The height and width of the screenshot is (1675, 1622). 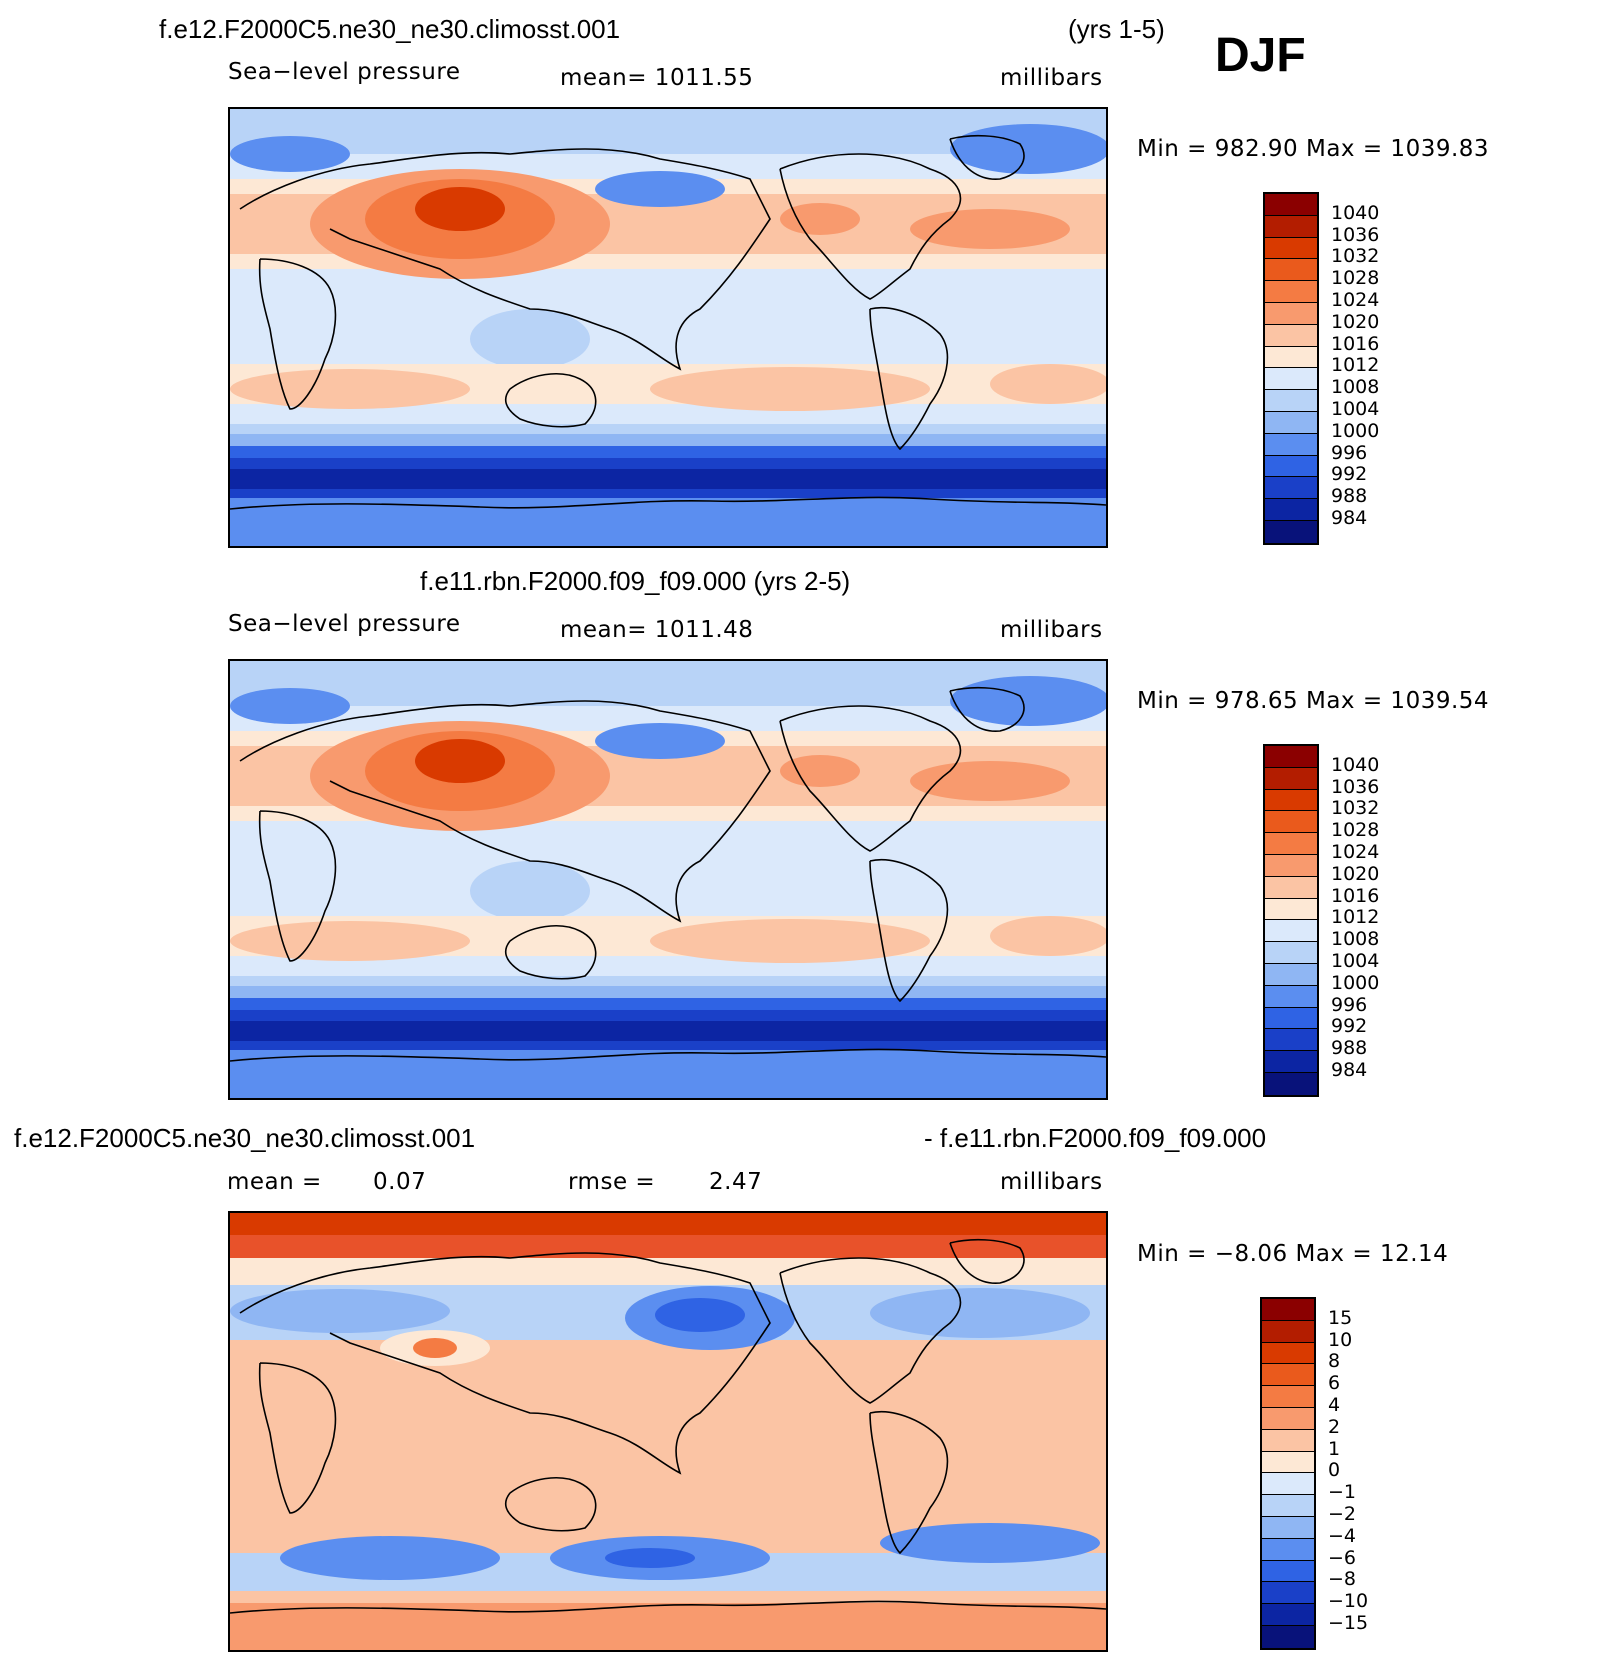 I want to click on pacific-low-core, so click(x=700, y=1315).